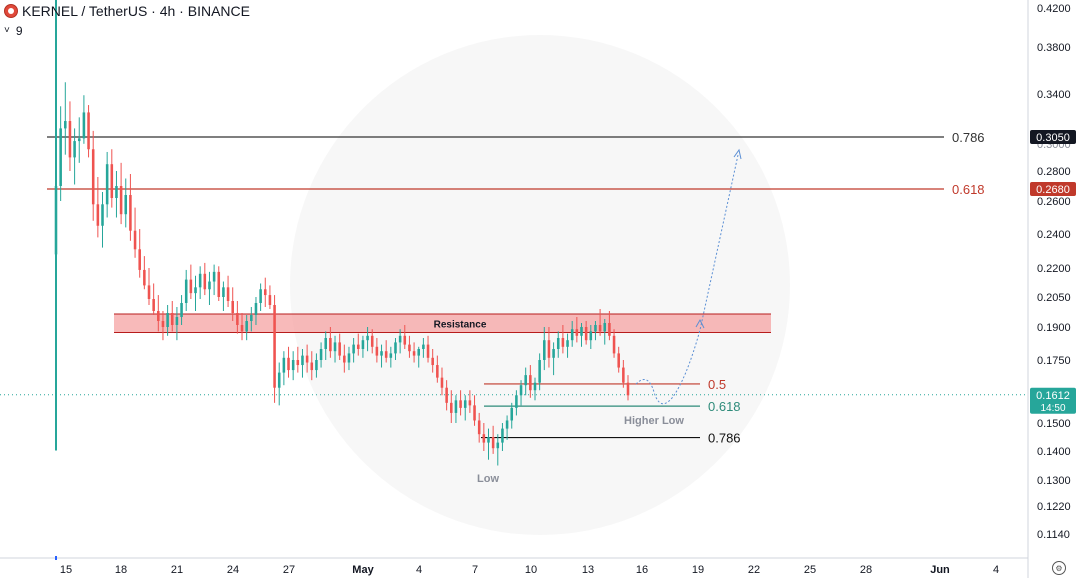 The width and height of the screenshot is (1080, 578). I want to click on fib-level-label: 0.618, so click(968, 189).